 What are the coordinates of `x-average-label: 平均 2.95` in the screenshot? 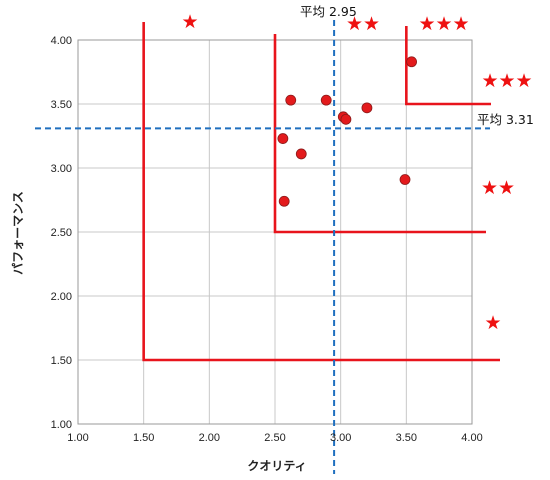 It's located at (328, 11).